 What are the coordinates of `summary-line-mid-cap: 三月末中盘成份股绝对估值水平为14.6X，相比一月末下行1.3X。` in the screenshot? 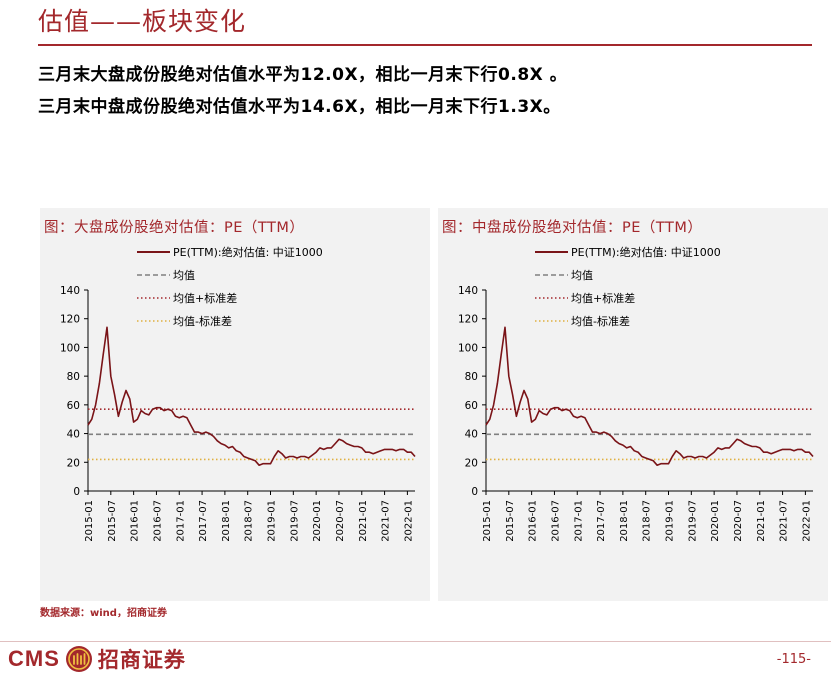 It's located at (299, 107).